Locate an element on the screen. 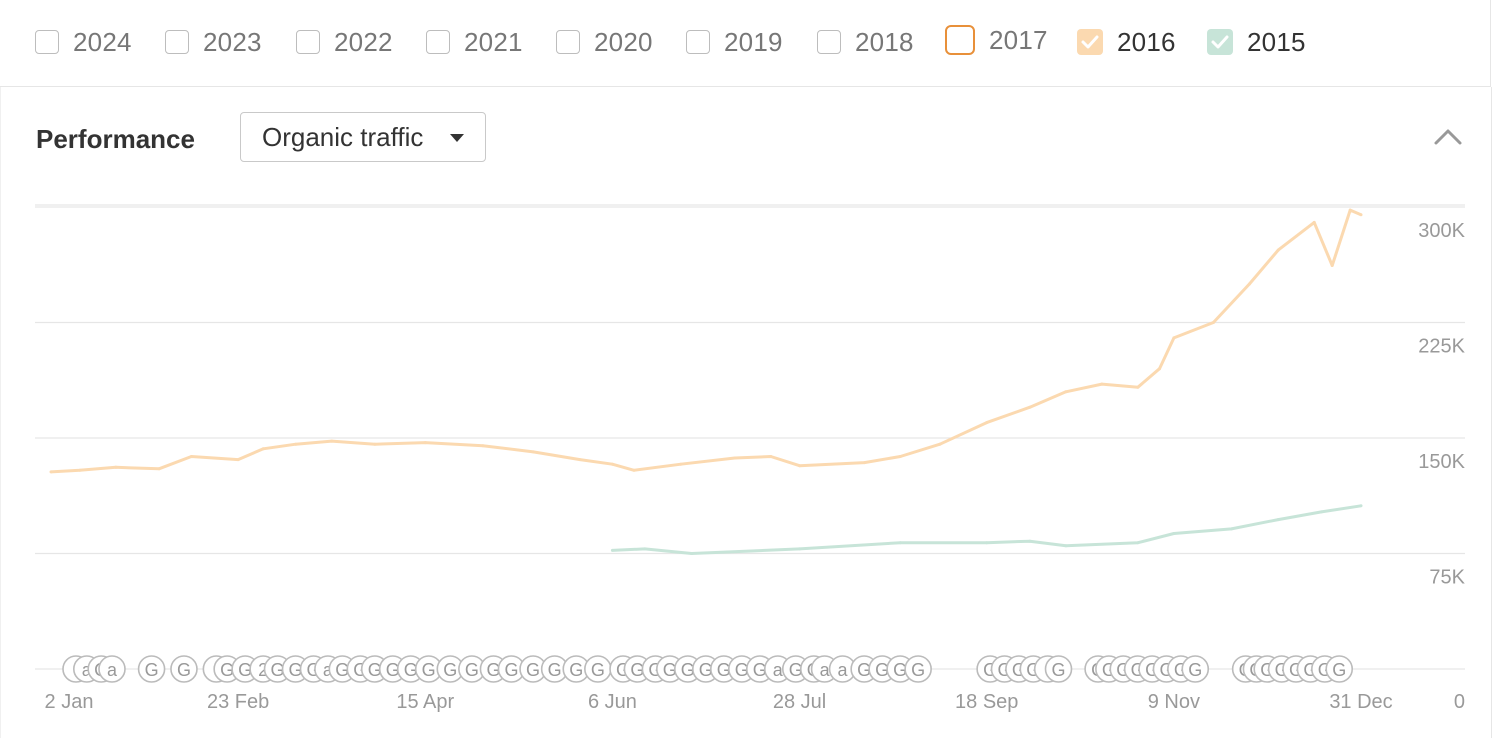 The width and height of the screenshot is (1492, 738). x-tick-label: 18 Sep is located at coordinates (986, 702).